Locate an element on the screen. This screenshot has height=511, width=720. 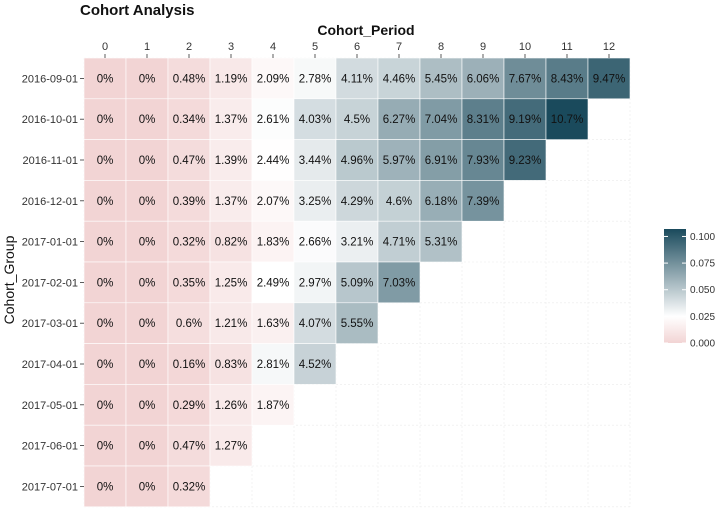
cell-label: 0.34% is located at coordinates (189, 120).